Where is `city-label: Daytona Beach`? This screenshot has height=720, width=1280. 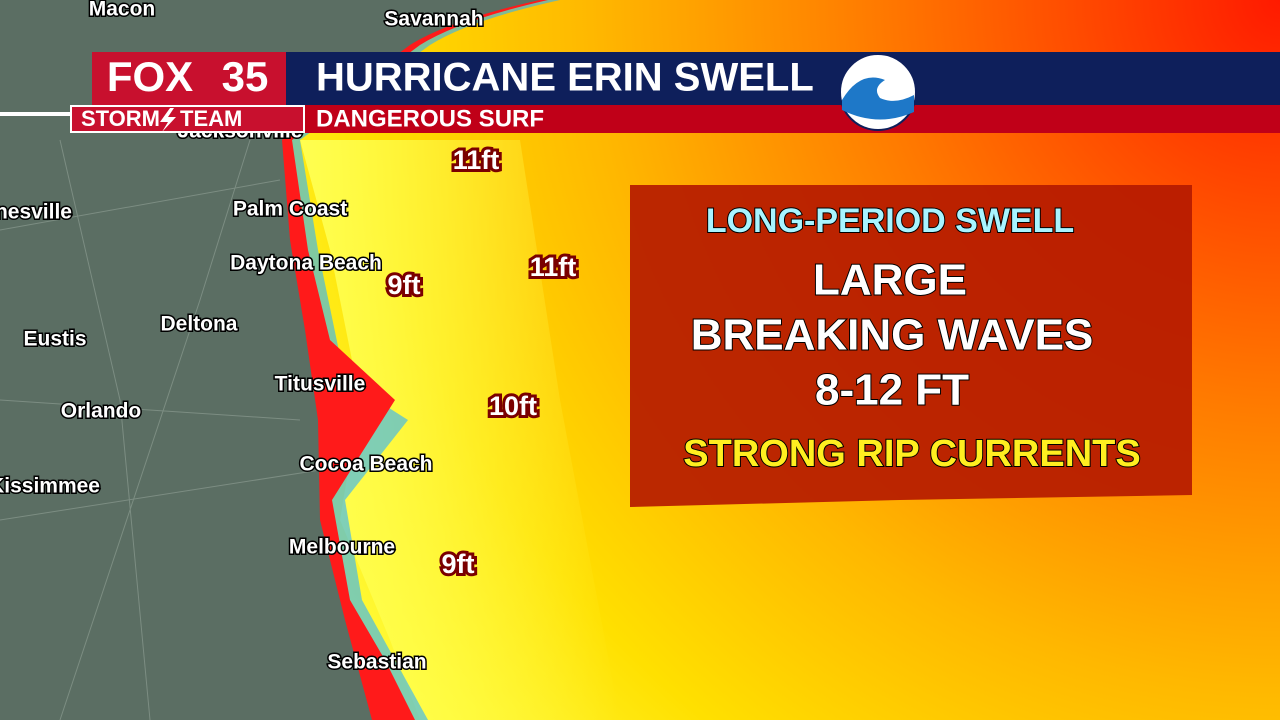
city-label: Daytona Beach is located at coordinates (306, 263).